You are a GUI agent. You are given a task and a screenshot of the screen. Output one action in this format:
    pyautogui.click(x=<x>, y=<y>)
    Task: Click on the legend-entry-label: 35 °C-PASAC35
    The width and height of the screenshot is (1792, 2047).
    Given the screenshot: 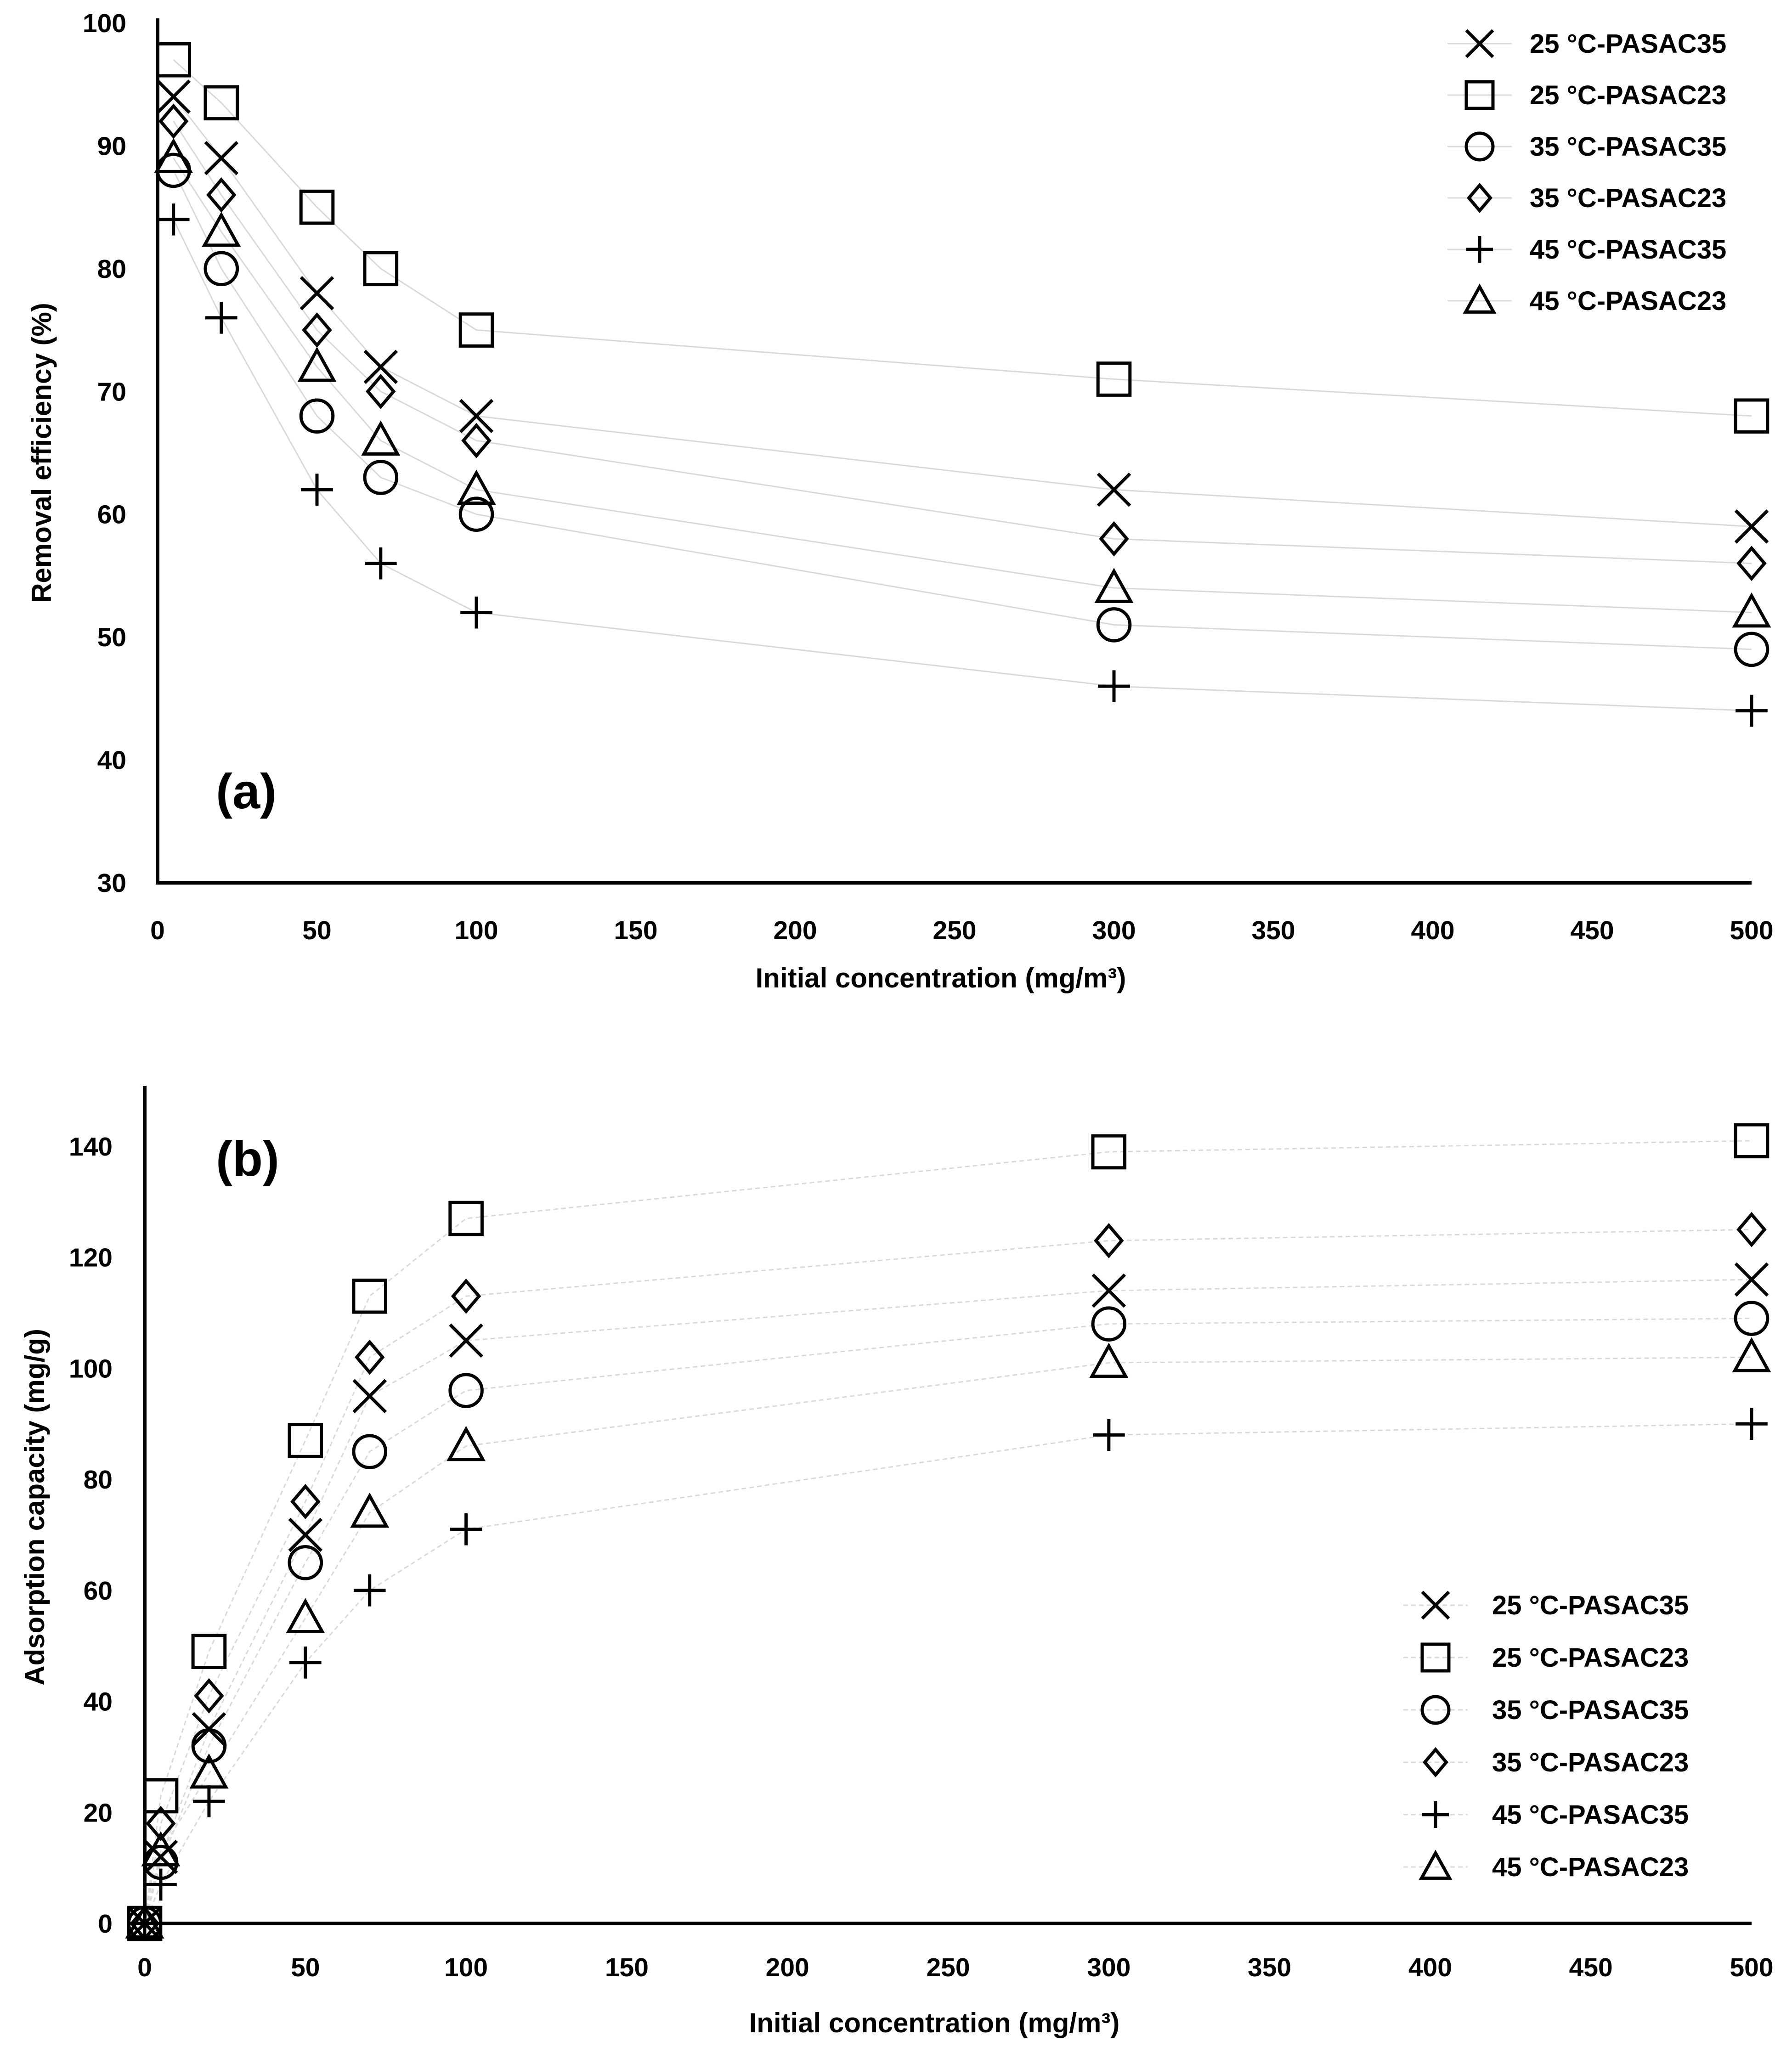 What is the action you would take?
    pyautogui.click(x=1591, y=1710)
    